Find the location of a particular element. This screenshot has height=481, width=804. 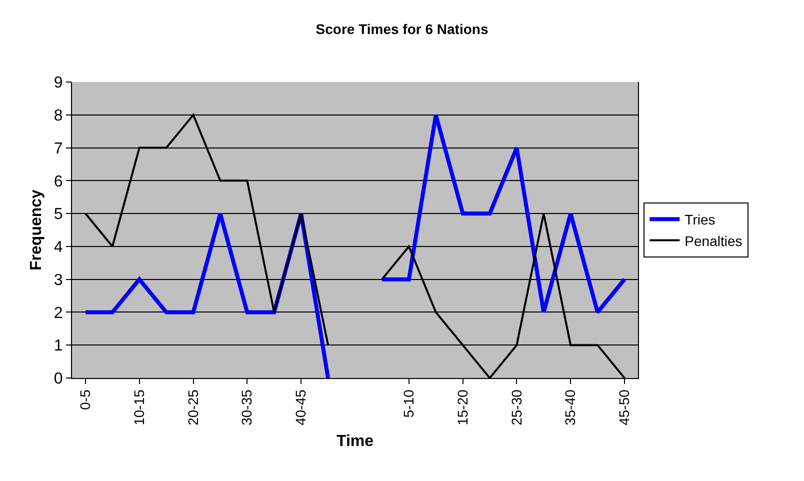

y-tick-label: 9 is located at coordinates (58, 83).